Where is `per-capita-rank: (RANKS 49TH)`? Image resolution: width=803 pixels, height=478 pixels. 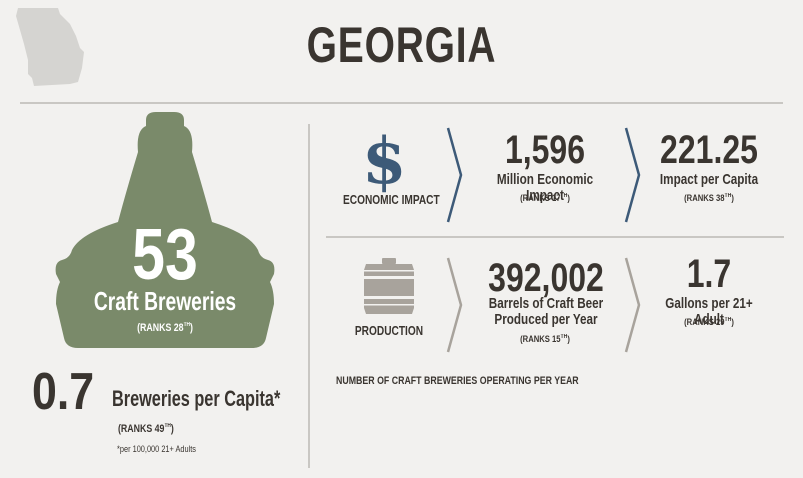 per-capita-rank: (RANKS 49TH) is located at coordinates (146, 429).